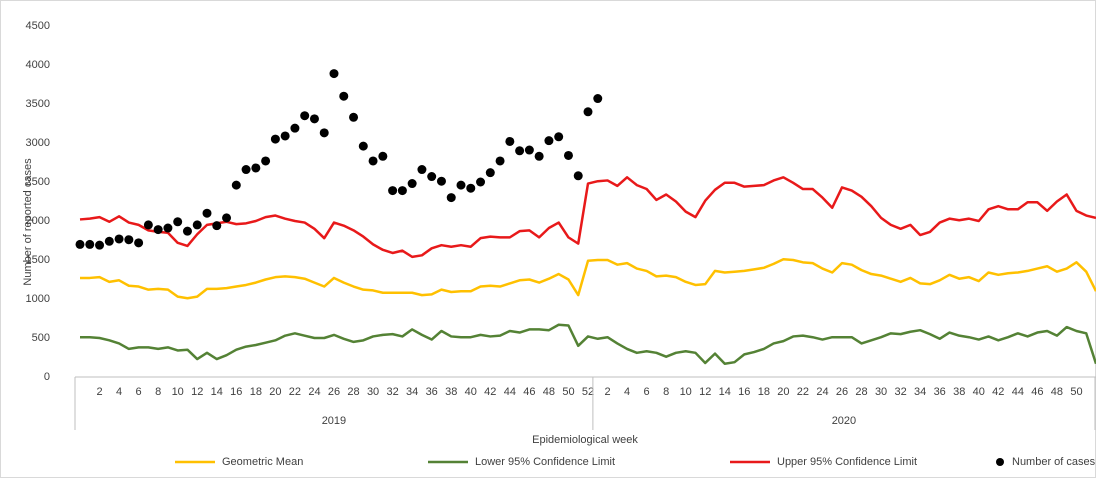  I want to click on x-tick-label: 18, so click(764, 392).